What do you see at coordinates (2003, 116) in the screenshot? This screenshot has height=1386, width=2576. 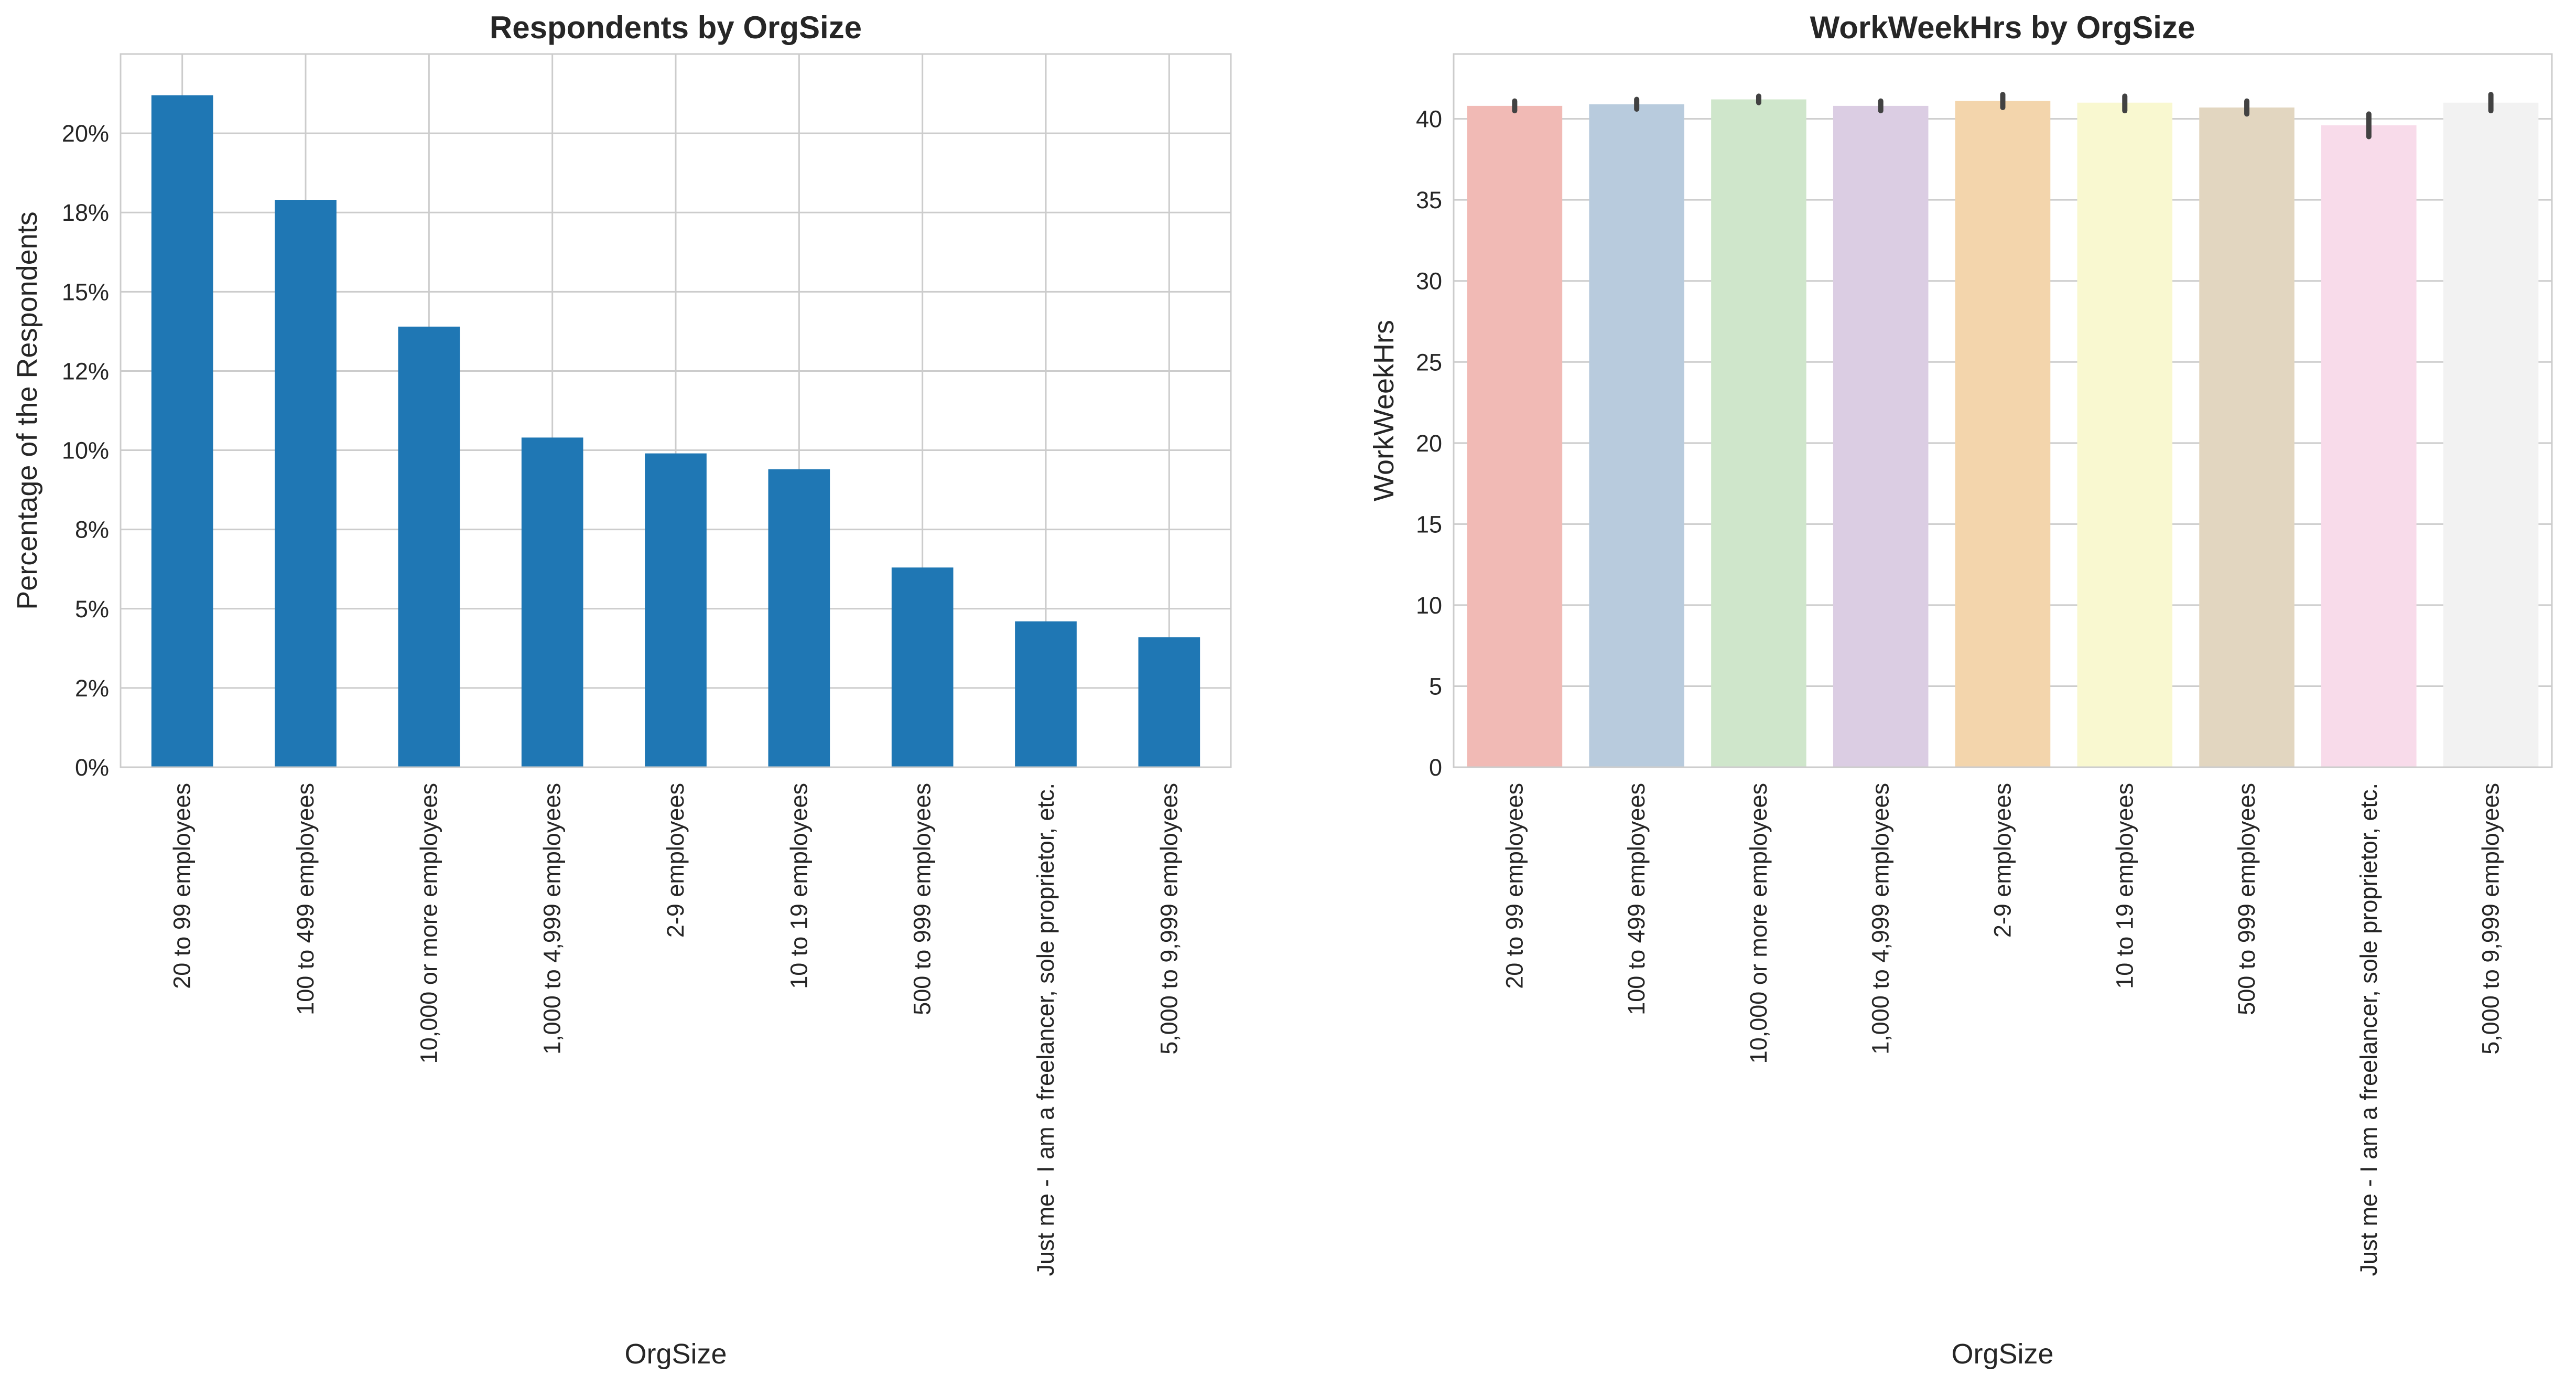 I see `workweekhrs-error-bars` at bounding box center [2003, 116].